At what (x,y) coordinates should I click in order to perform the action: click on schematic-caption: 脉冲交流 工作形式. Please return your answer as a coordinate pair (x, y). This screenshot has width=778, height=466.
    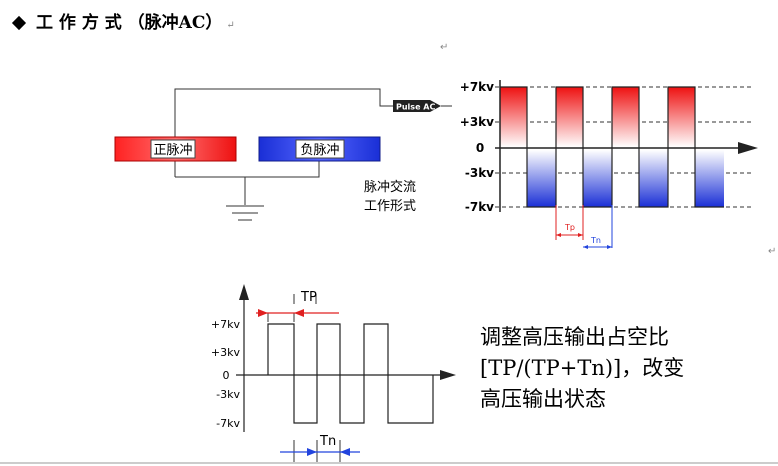
    Looking at the image, I should click on (390, 197).